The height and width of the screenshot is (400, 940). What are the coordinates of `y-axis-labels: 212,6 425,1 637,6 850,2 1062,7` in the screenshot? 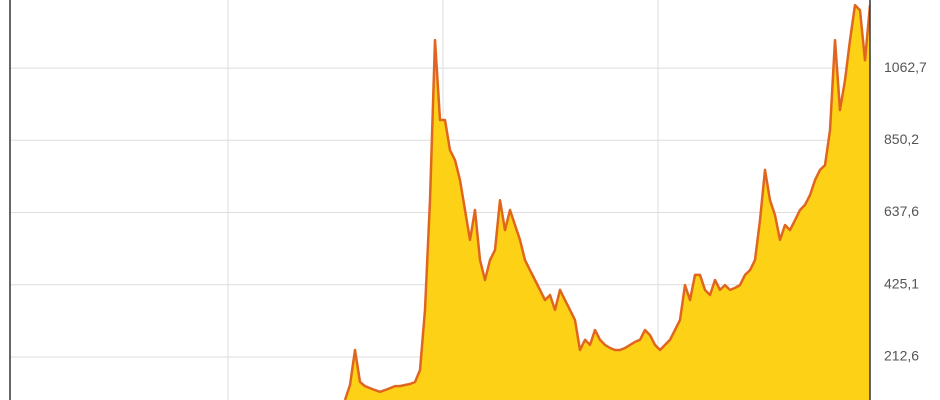 It's located at (905, 211).